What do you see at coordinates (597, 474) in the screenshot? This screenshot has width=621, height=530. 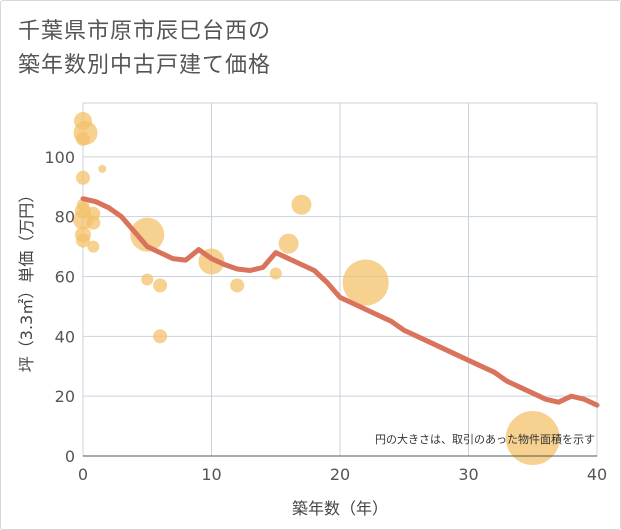 I see `x-tick-label: 40` at bounding box center [597, 474].